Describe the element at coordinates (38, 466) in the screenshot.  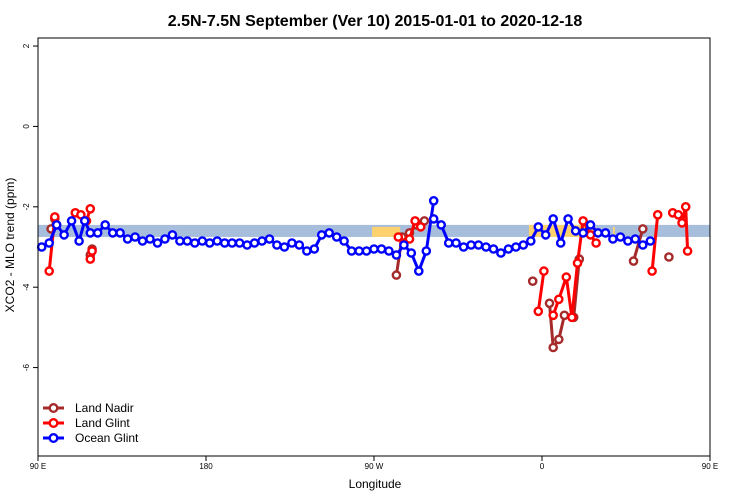
I see `x-tick-label-0: 90 E` at that location.